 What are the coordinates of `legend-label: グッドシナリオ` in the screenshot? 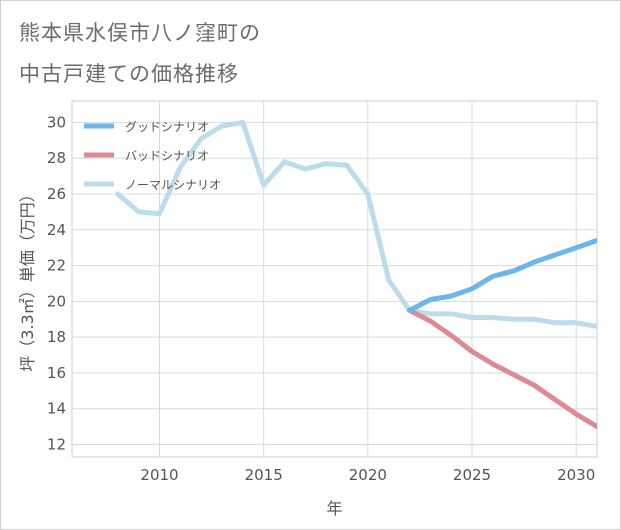 It's located at (167, 127).